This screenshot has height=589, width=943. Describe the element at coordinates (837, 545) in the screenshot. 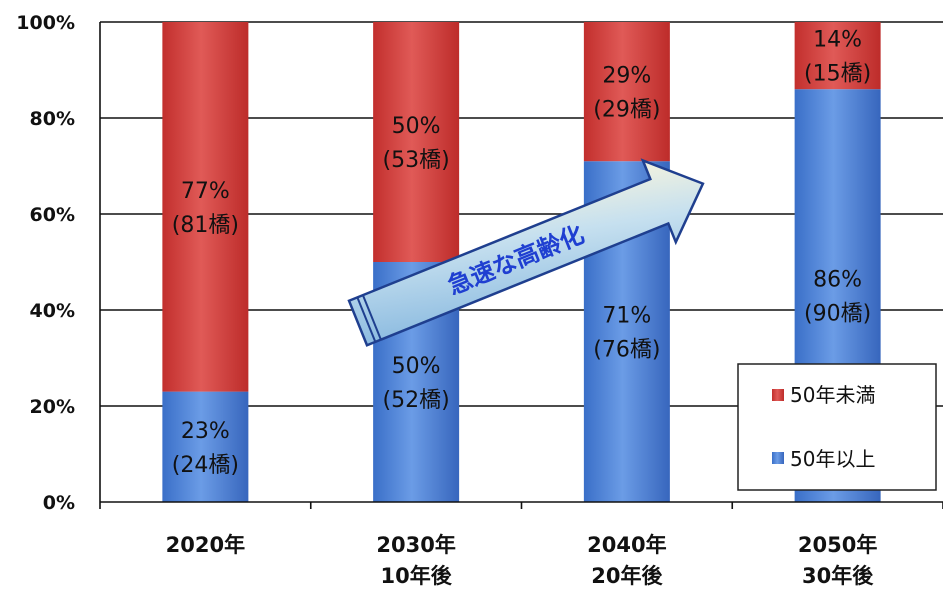

I see `x-category-label: 2050年` at that location.